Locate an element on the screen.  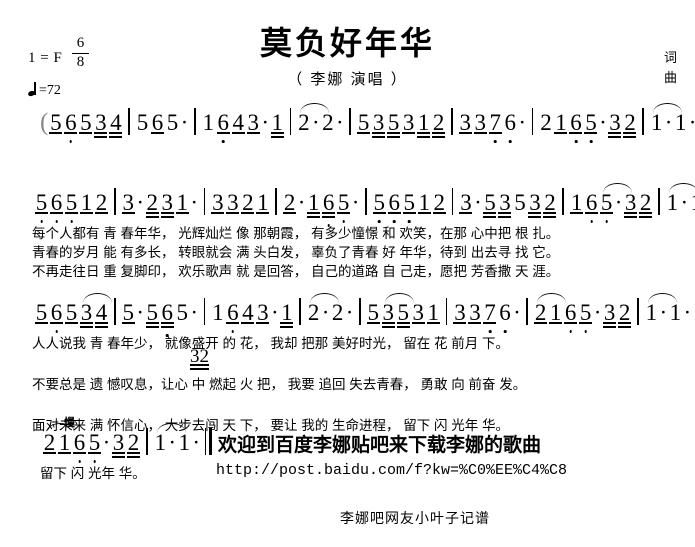
parenthesis: ( is located at coordinates (44, 122).